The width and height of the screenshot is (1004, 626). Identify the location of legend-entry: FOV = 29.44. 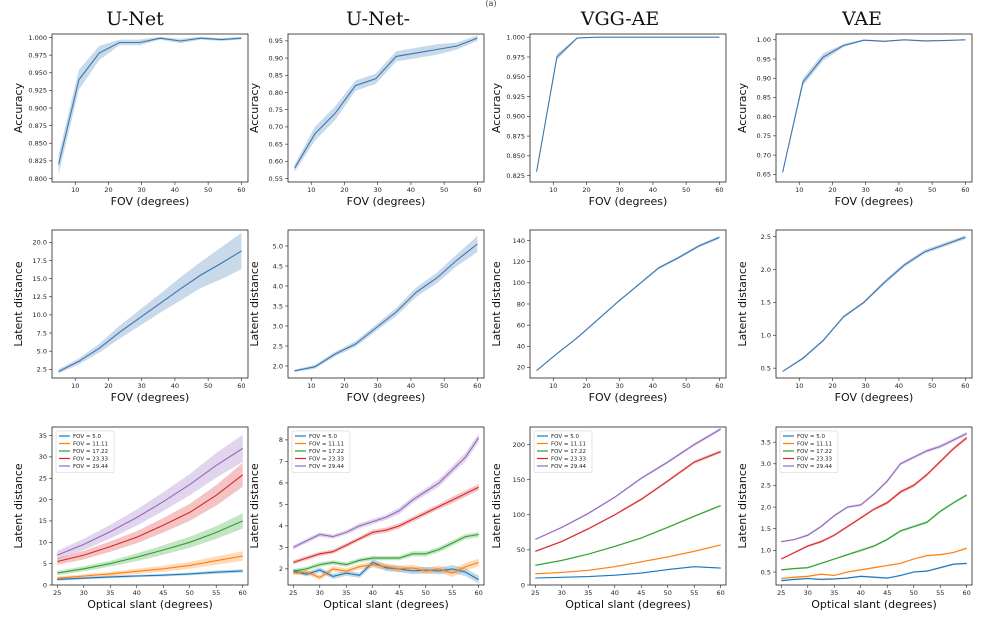
(815, 467).